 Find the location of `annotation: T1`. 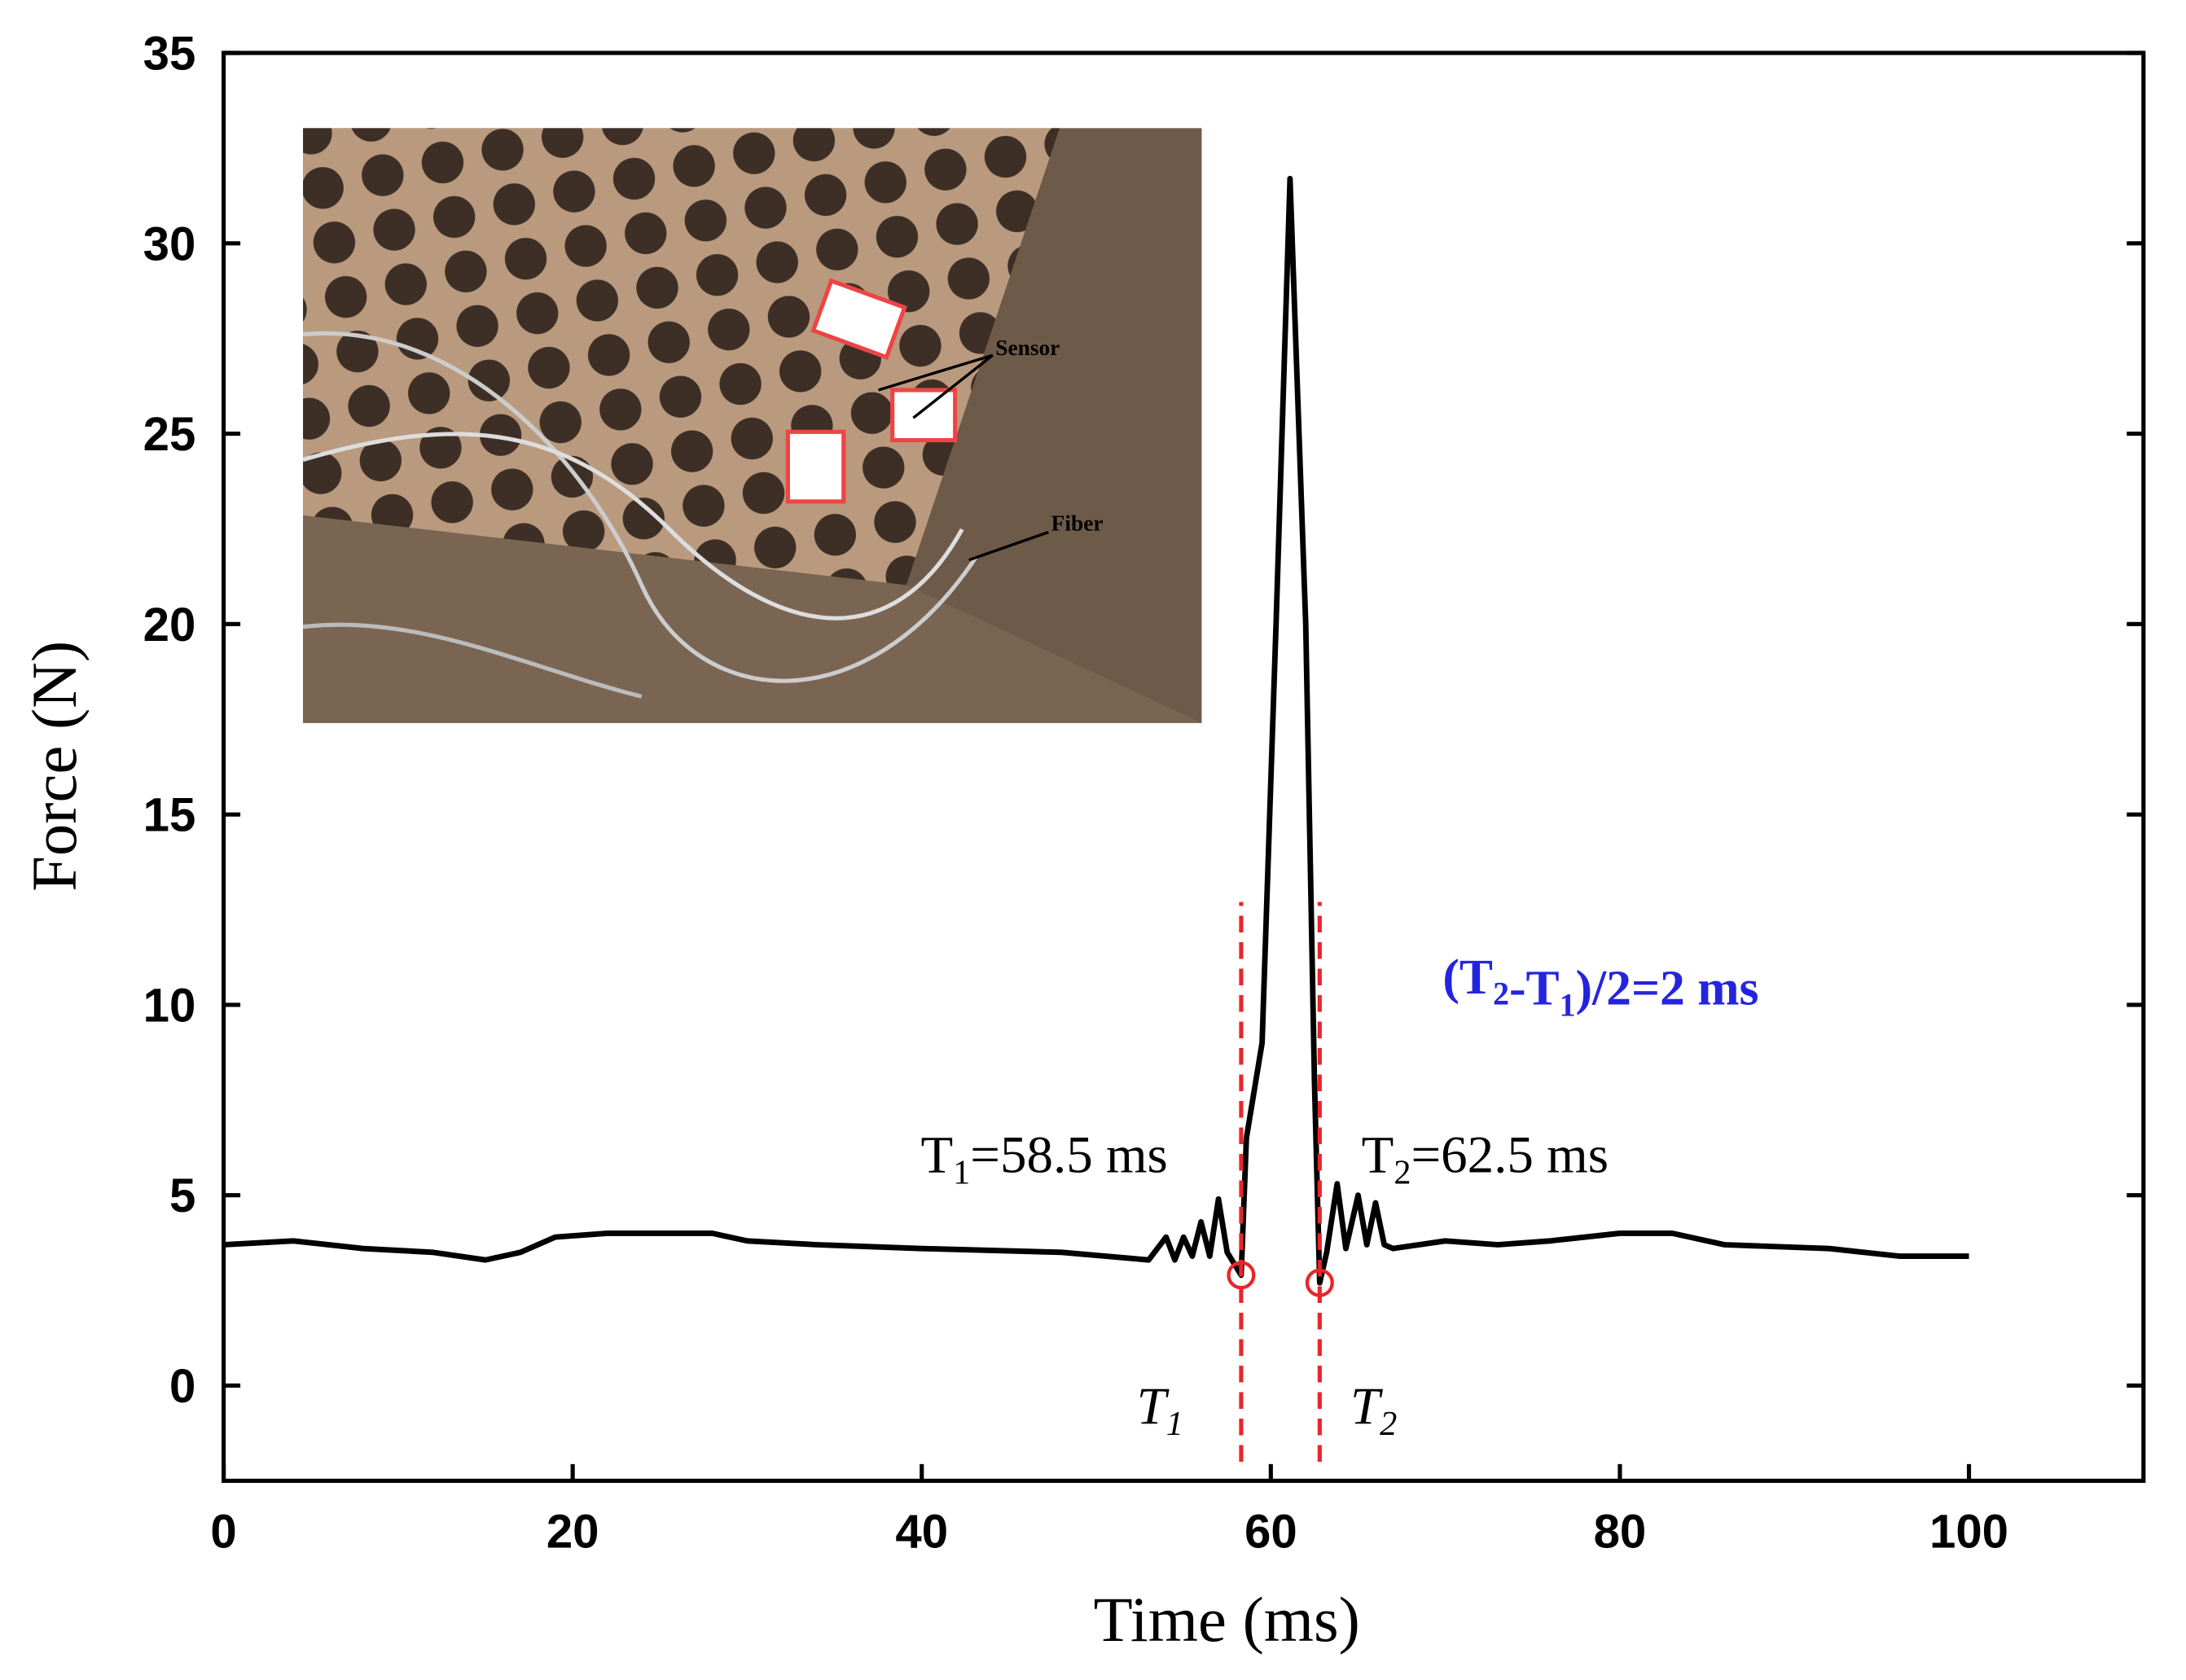

annotation: T1 is located at coordinates (1160, 1410).